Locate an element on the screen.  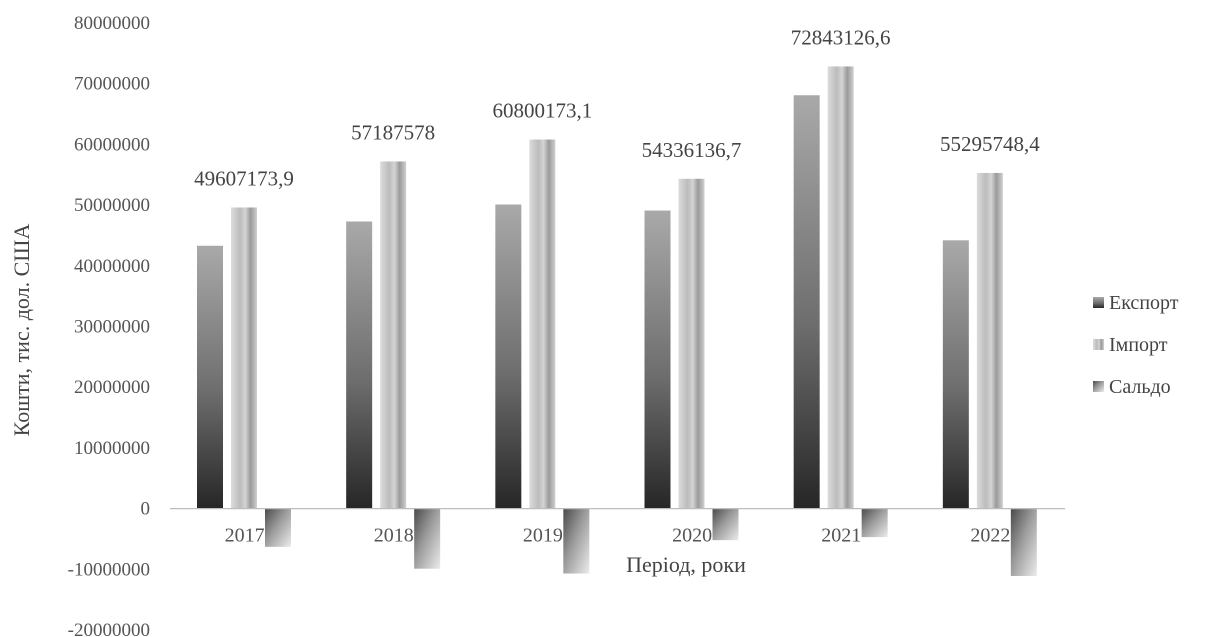
x-axis-ticks: 2017 2018 2019 2020 2021 2022 is located at coordinates (618, 536).